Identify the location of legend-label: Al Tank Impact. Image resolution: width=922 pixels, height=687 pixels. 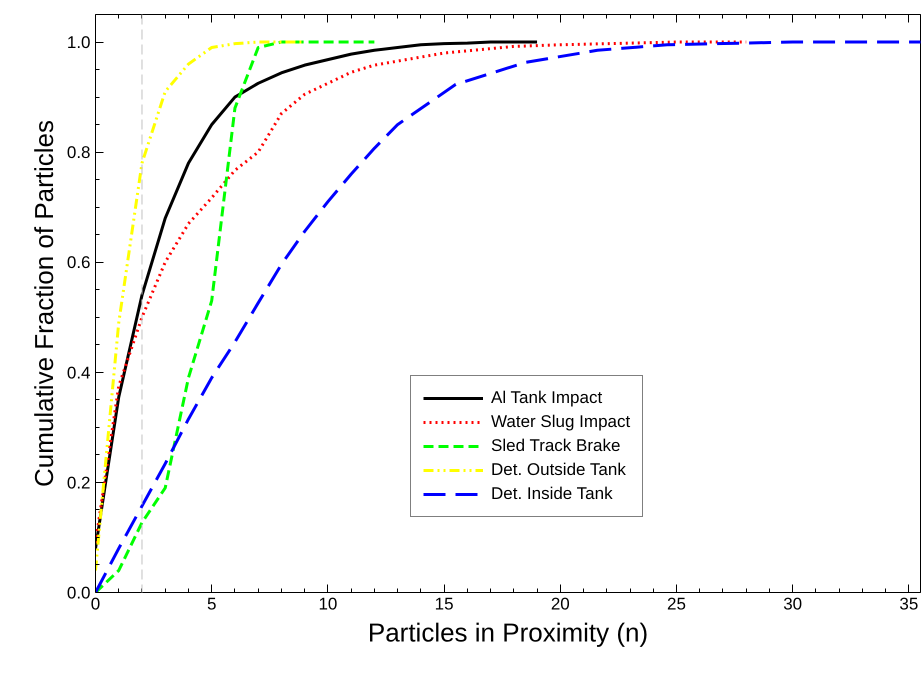
(546, 398).